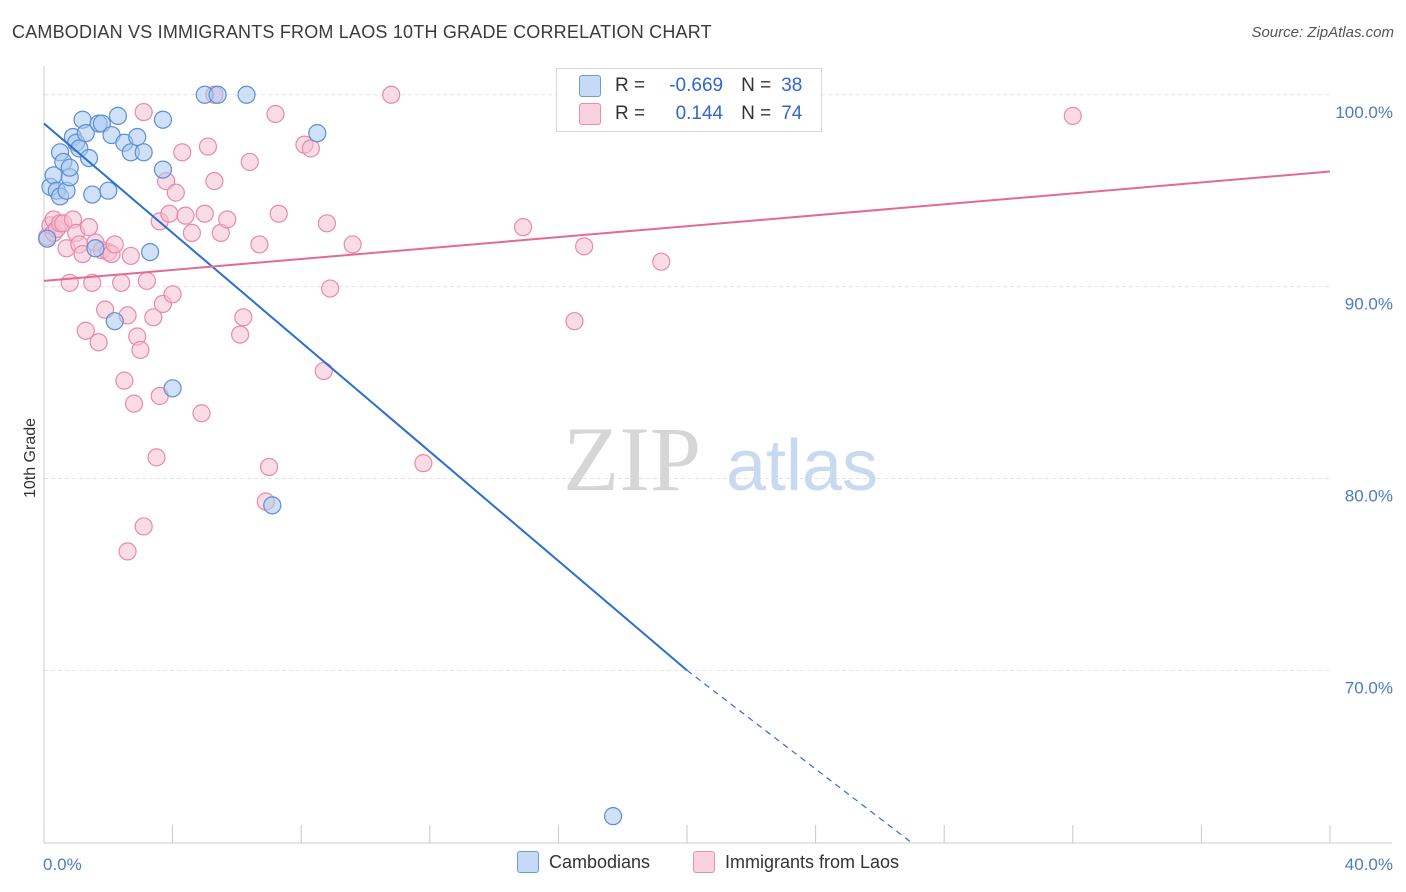  Describe the element at coordinates (1369, 864) in the screenshot. I see `x-tick-label: 40.0%` at that location.